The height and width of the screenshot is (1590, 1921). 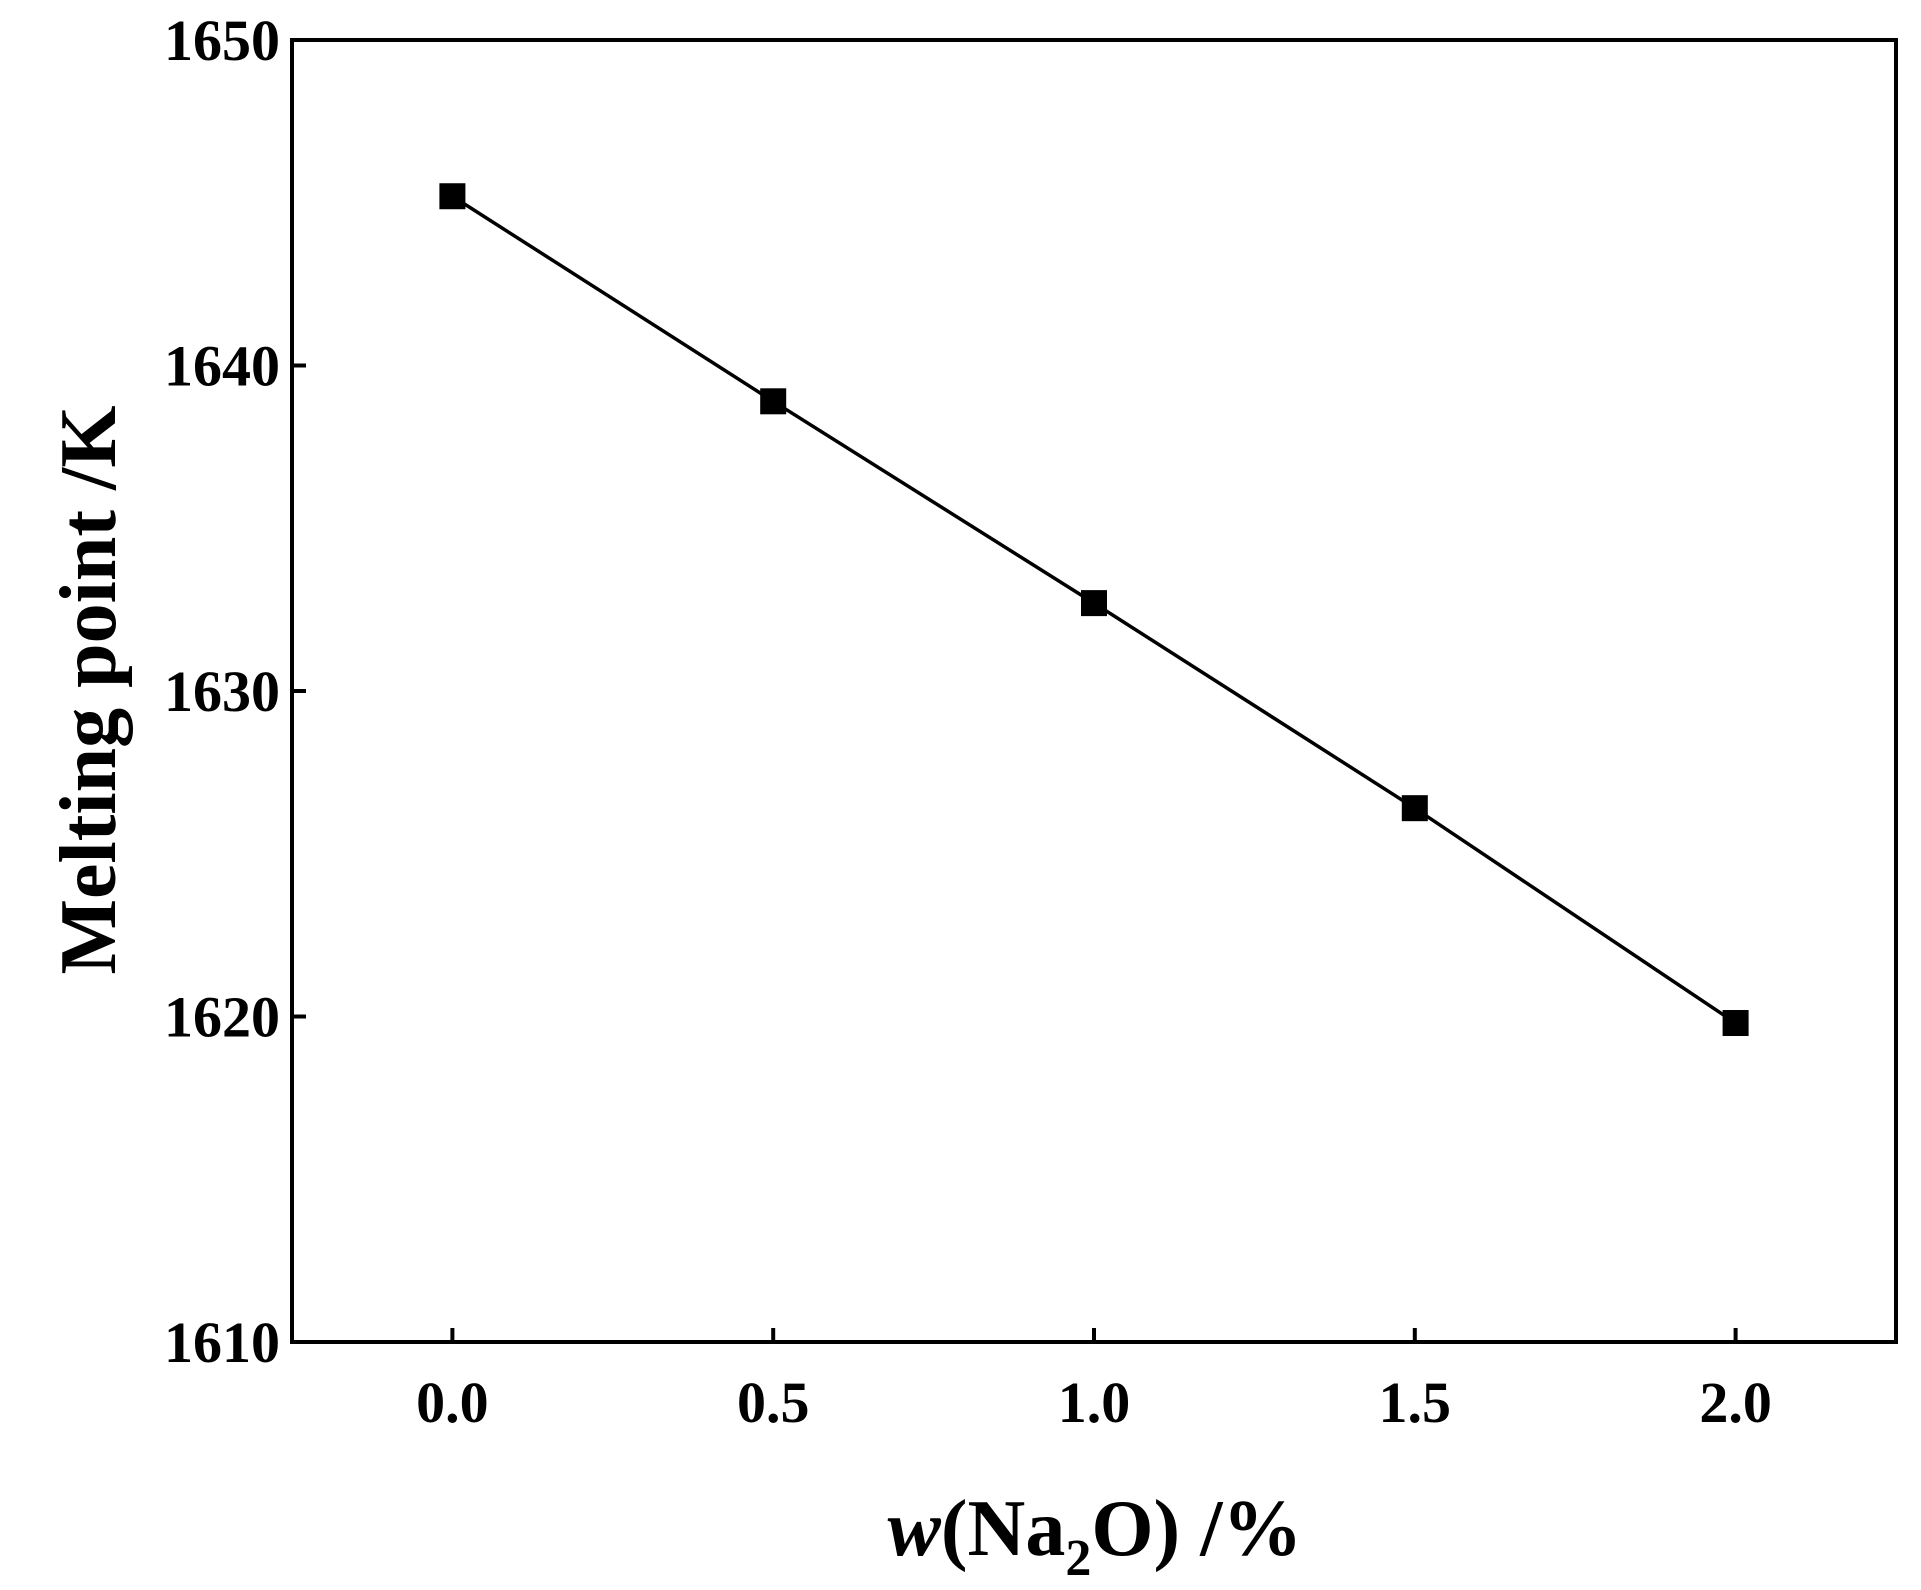 I want to click on y-axis-tick-labels: 1610 1620 1630 1640 1650, so click(x=222, y=691).